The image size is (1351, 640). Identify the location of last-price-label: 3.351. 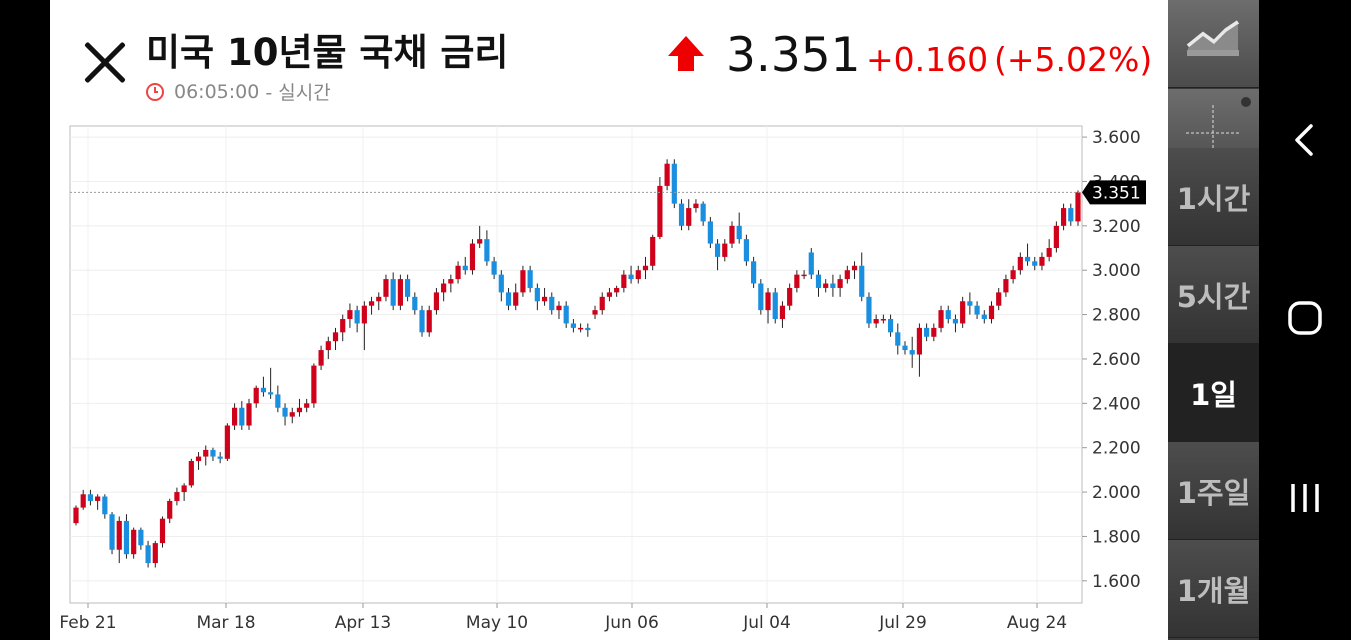
(1116, 193).